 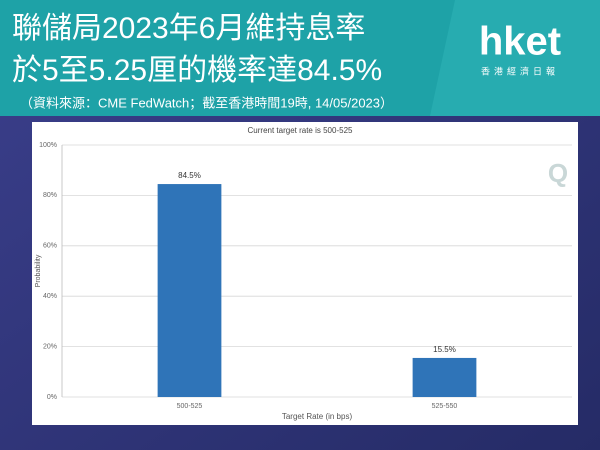 What do you see at coordinates (317, 416) in the screenshot?
I see `x-axis-label: Target Rate (in bps)` at bounding box center [317, 416].